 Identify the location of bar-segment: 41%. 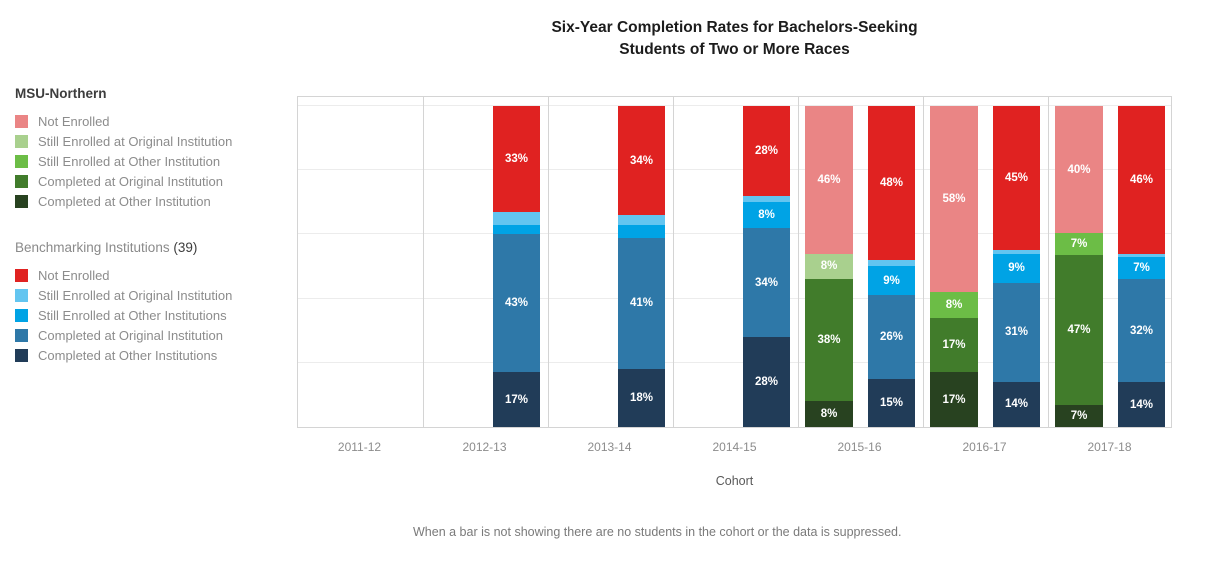
(641, 303).